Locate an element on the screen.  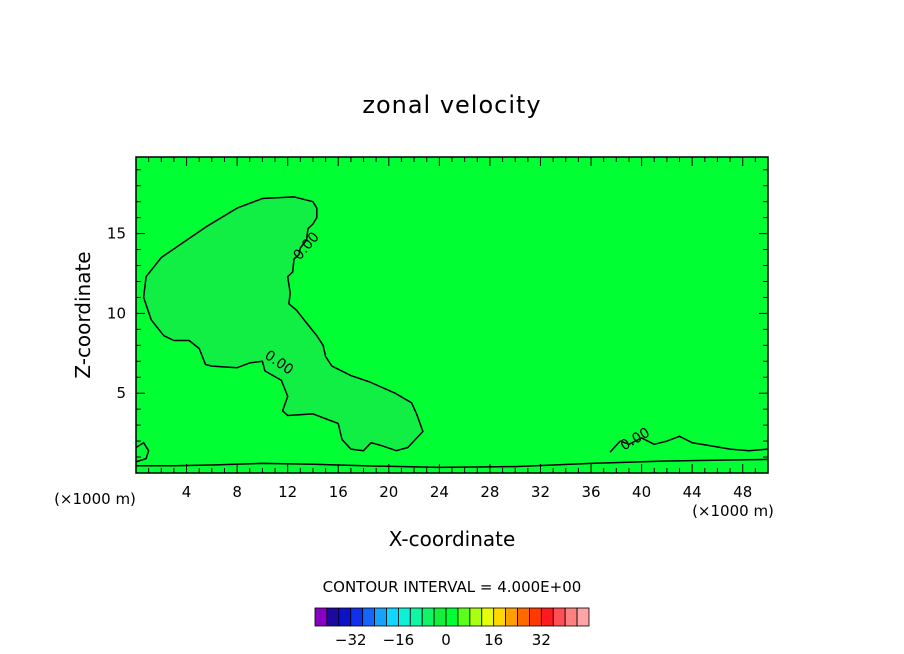
contour-lines is located at coordinates (452, 452).